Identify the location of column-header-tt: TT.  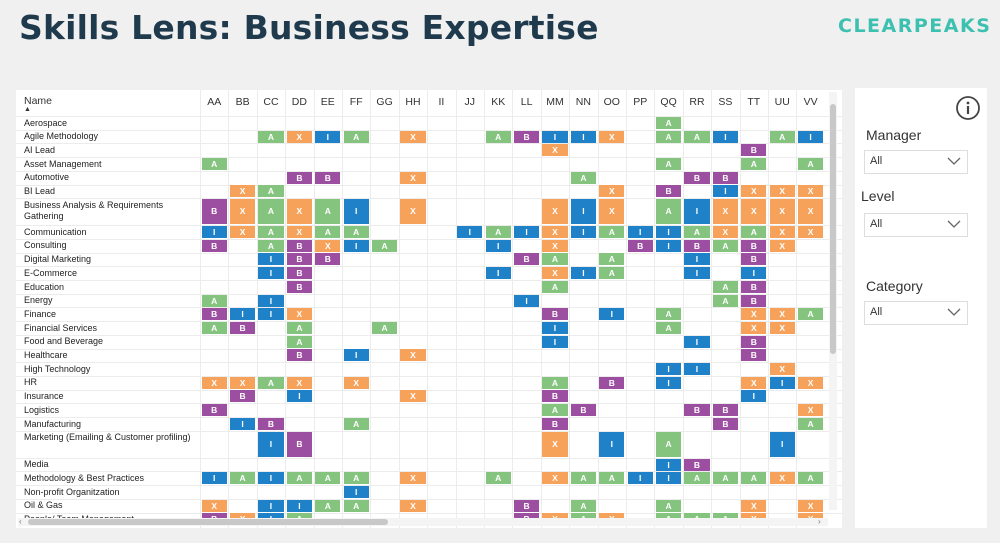
(754, 102).